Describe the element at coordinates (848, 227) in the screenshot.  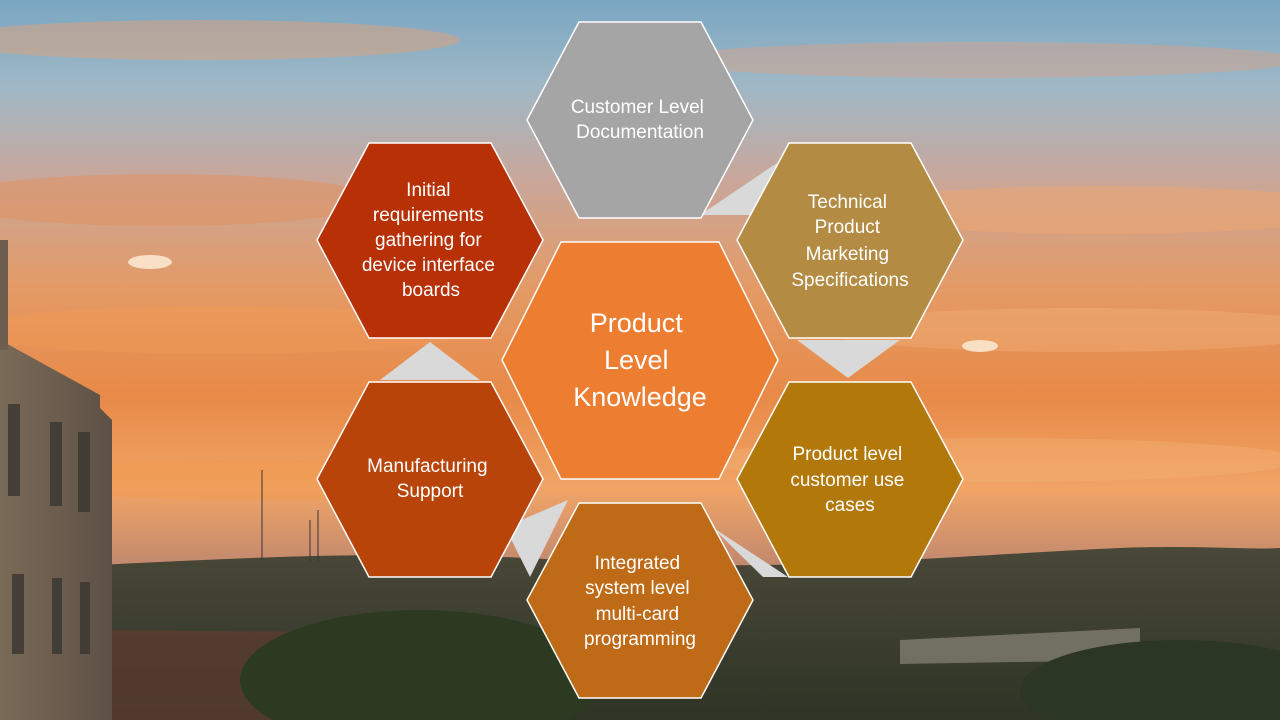
I see `hexagon-label-line: Product` at that location.